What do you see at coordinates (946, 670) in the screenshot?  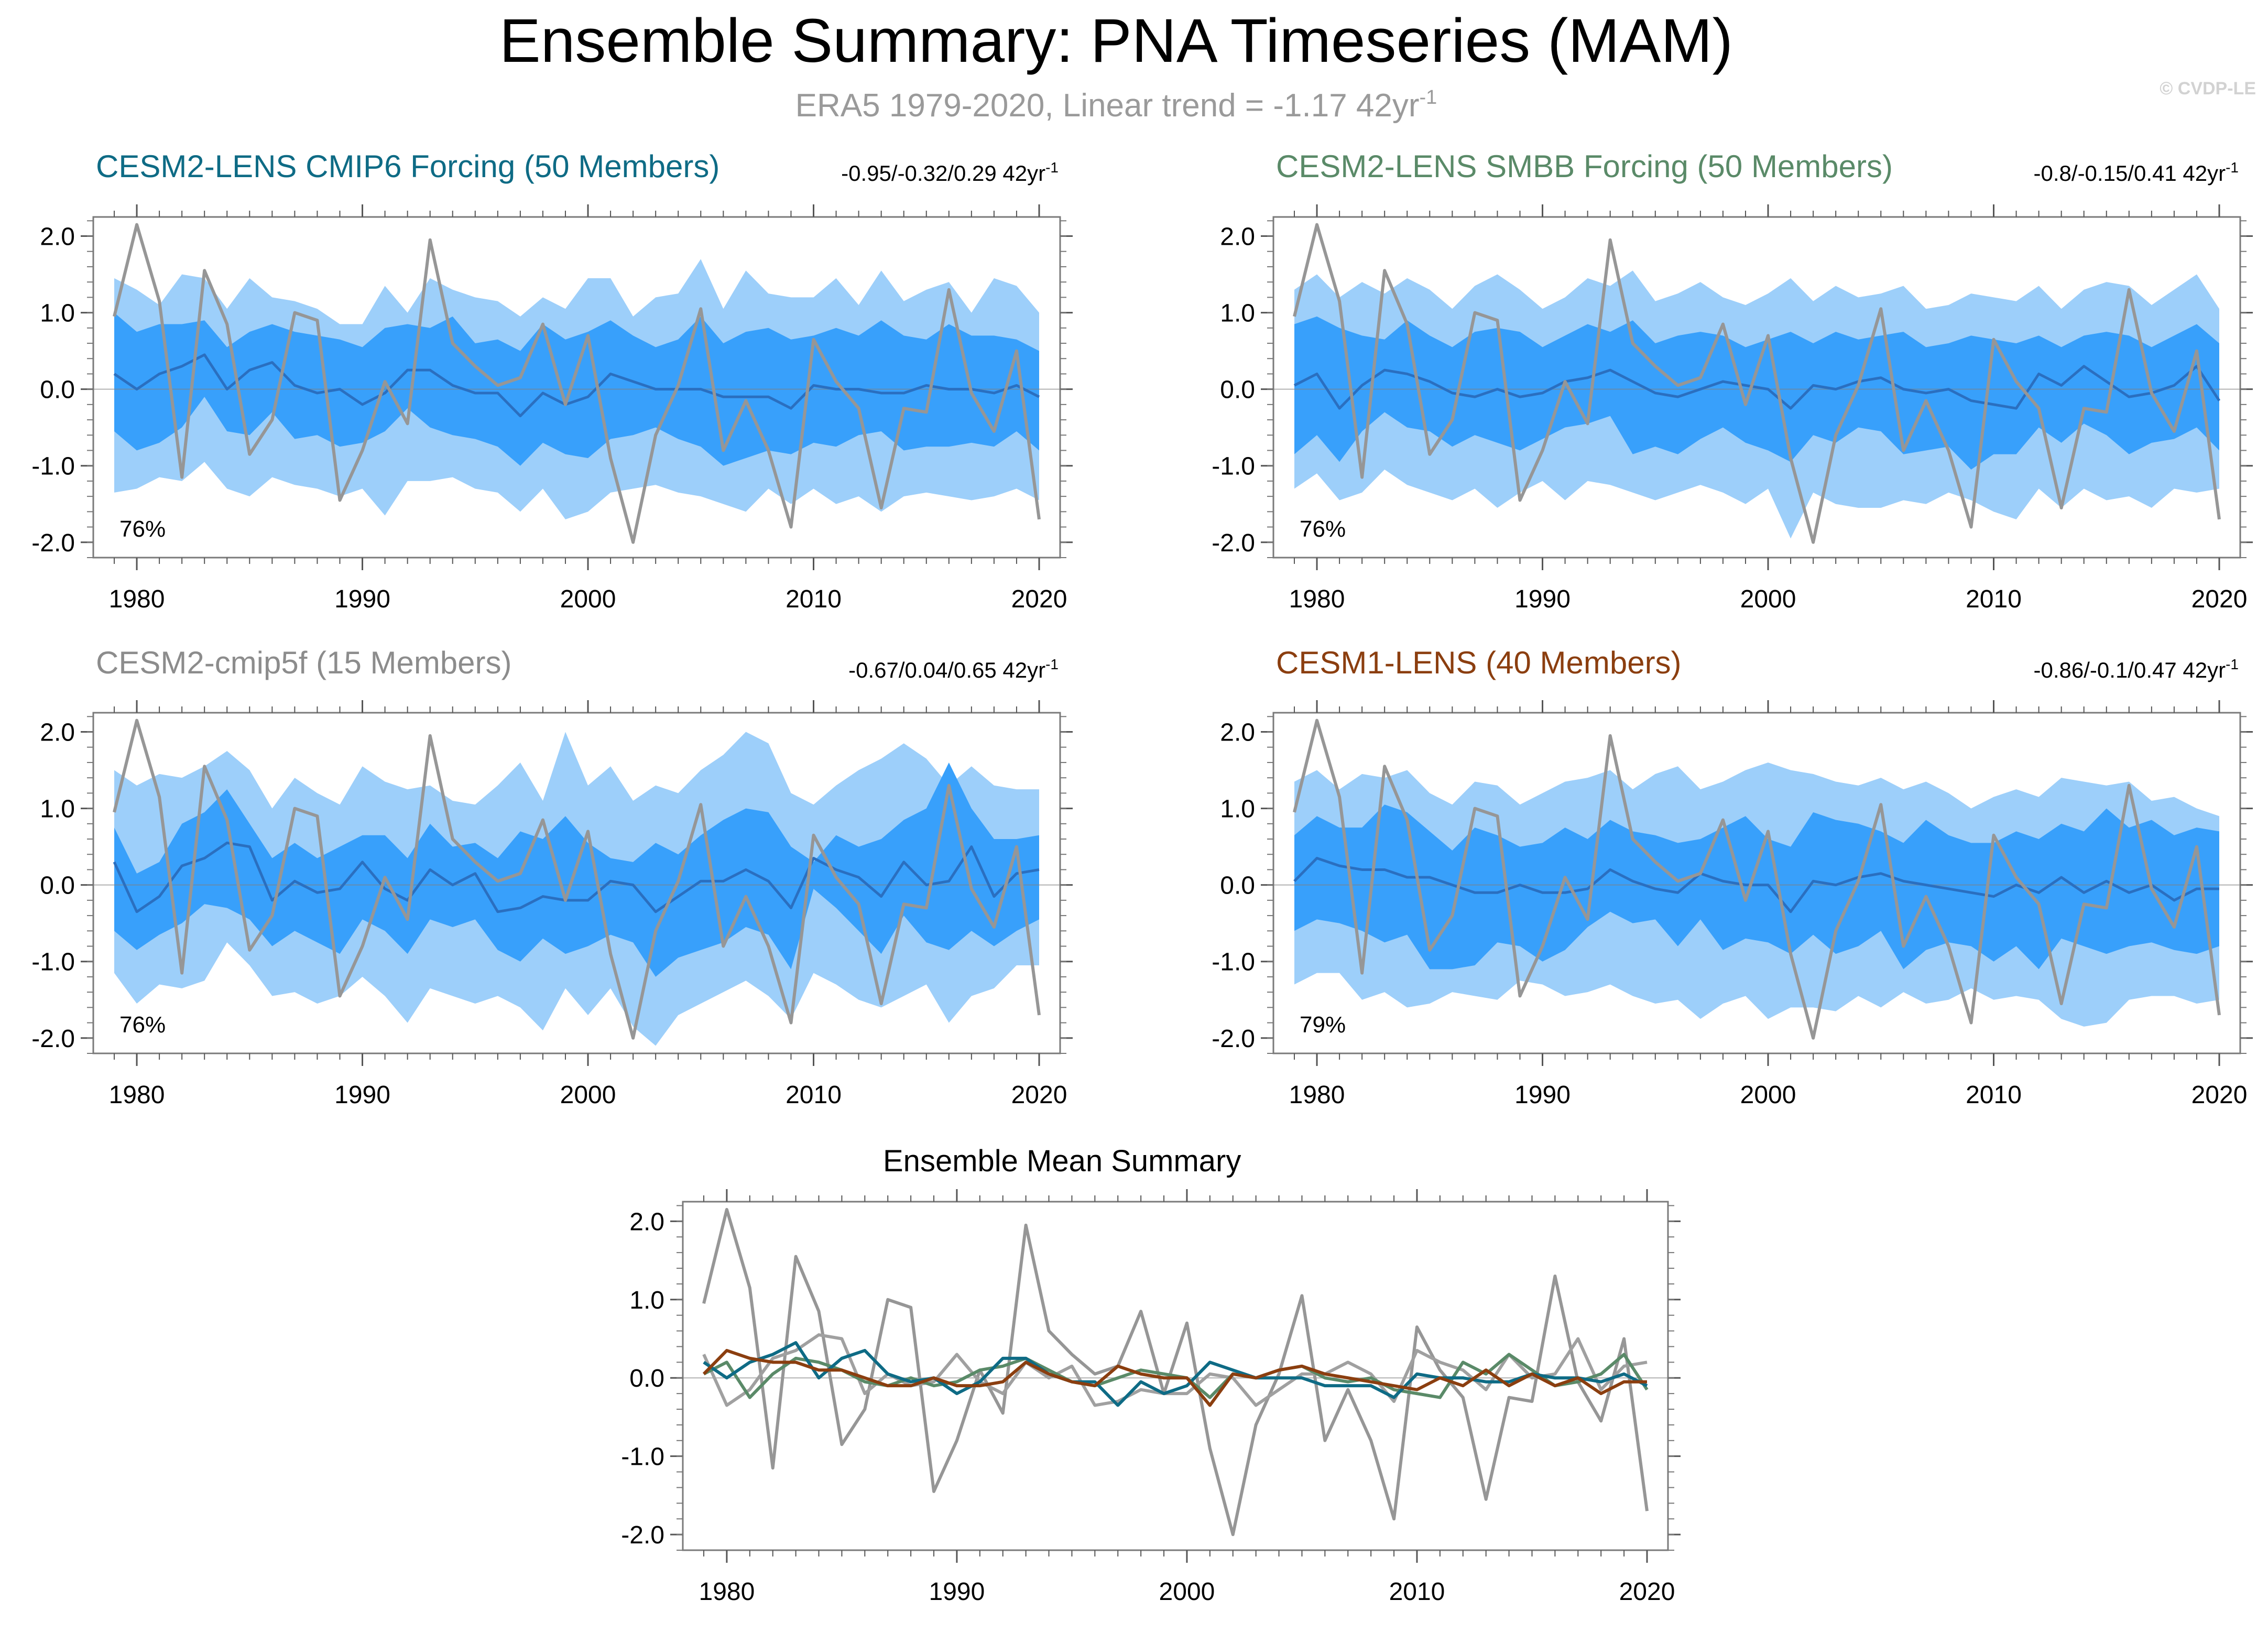 I see `trend-text: -0.67/0.04/0.65 42yr` at bounding box center [946, 670].